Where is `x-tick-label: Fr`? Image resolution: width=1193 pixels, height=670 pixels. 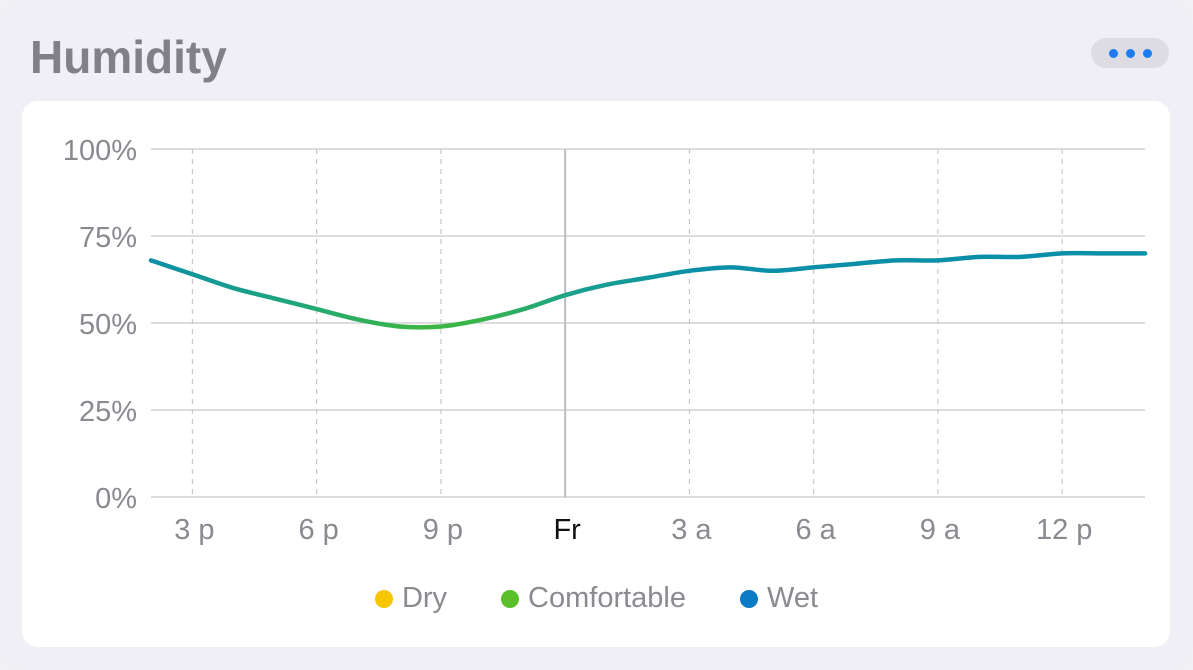 x-tick-label: Fr is located at coordinates (567, 530).